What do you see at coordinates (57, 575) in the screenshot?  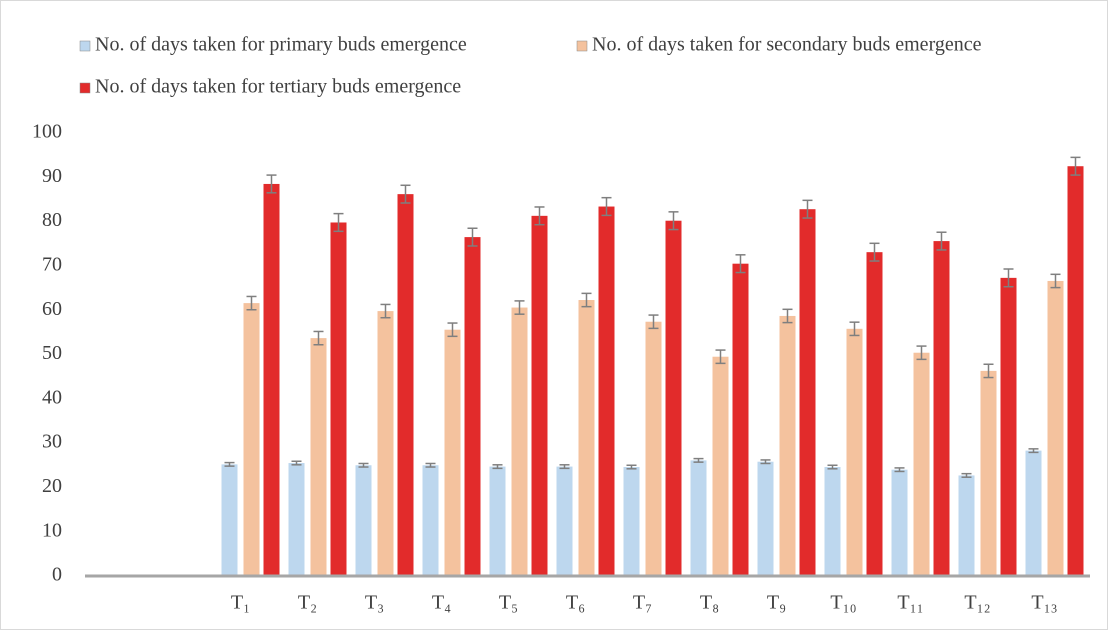 I see `y-tick-label: 0` at bounding box center [57, 575].